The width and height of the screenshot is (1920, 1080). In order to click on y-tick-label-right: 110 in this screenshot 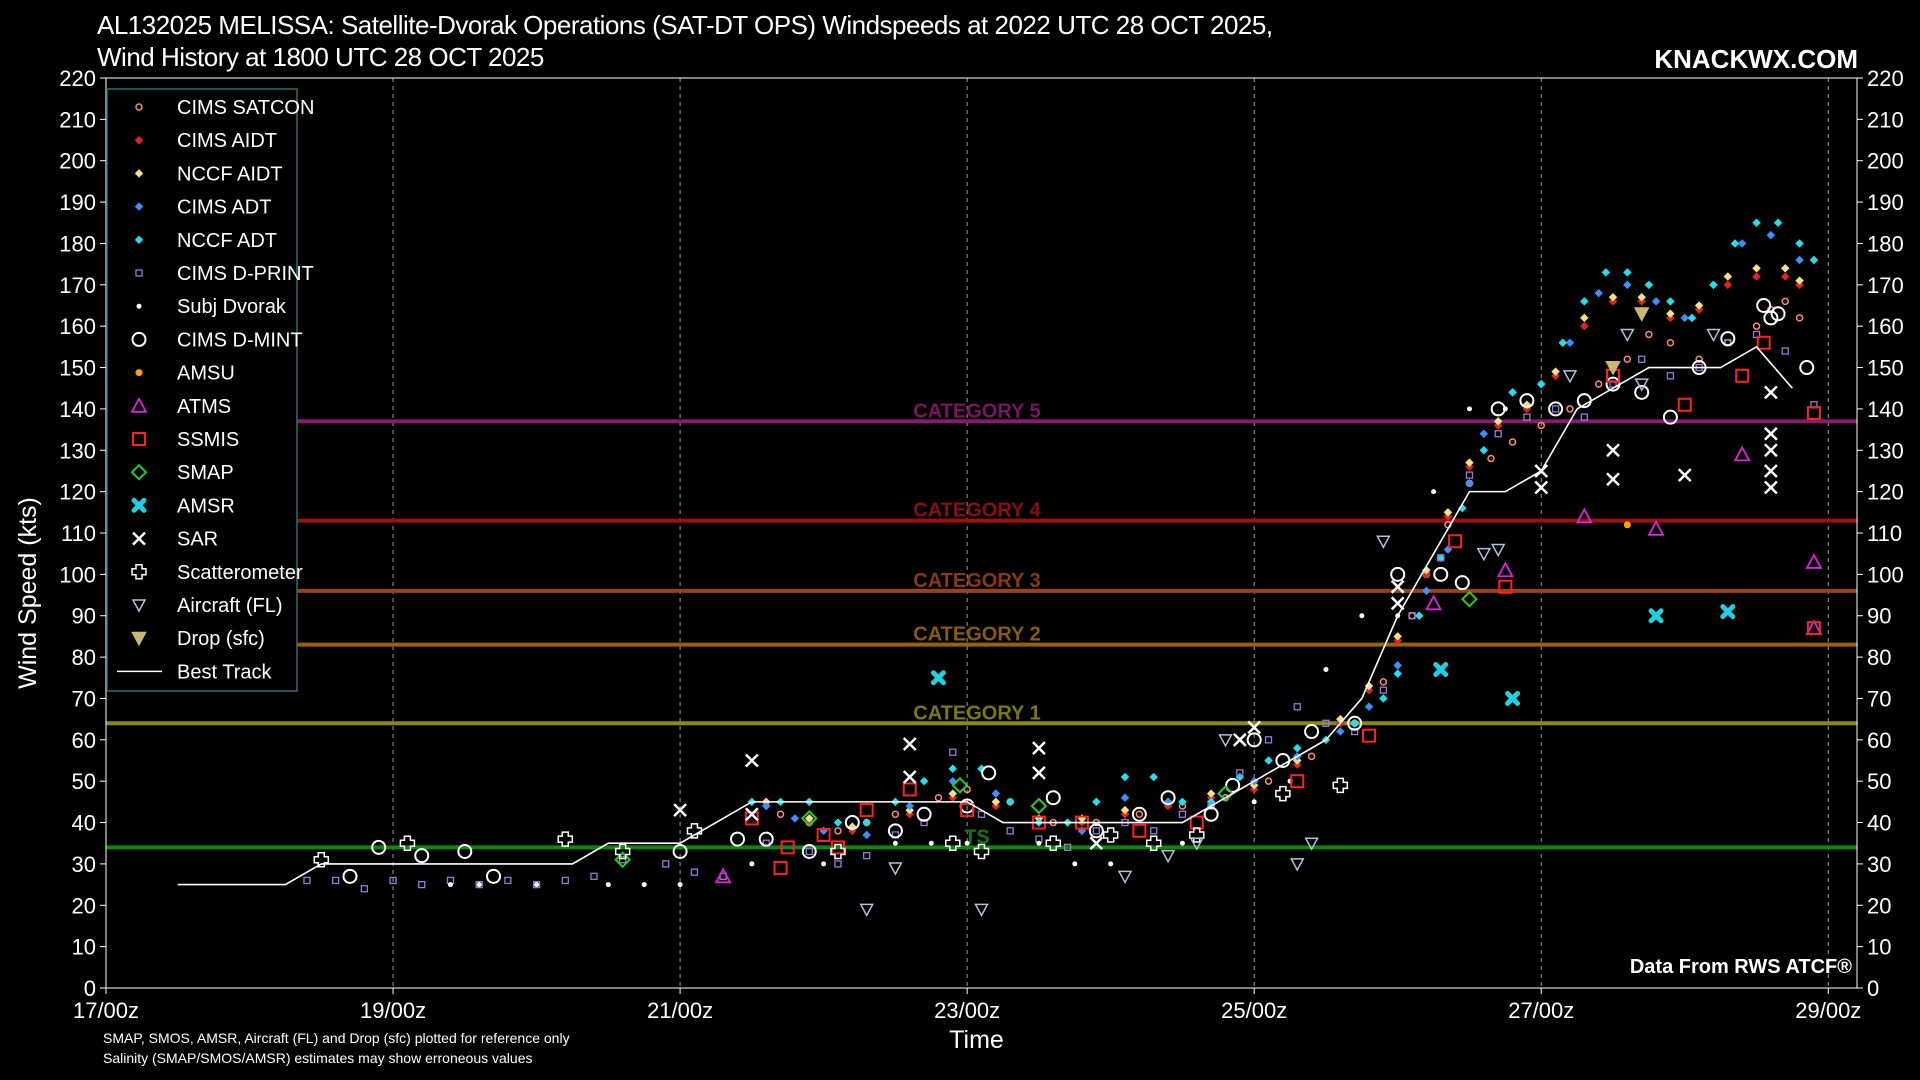, I will do `click(1884, 533)`.